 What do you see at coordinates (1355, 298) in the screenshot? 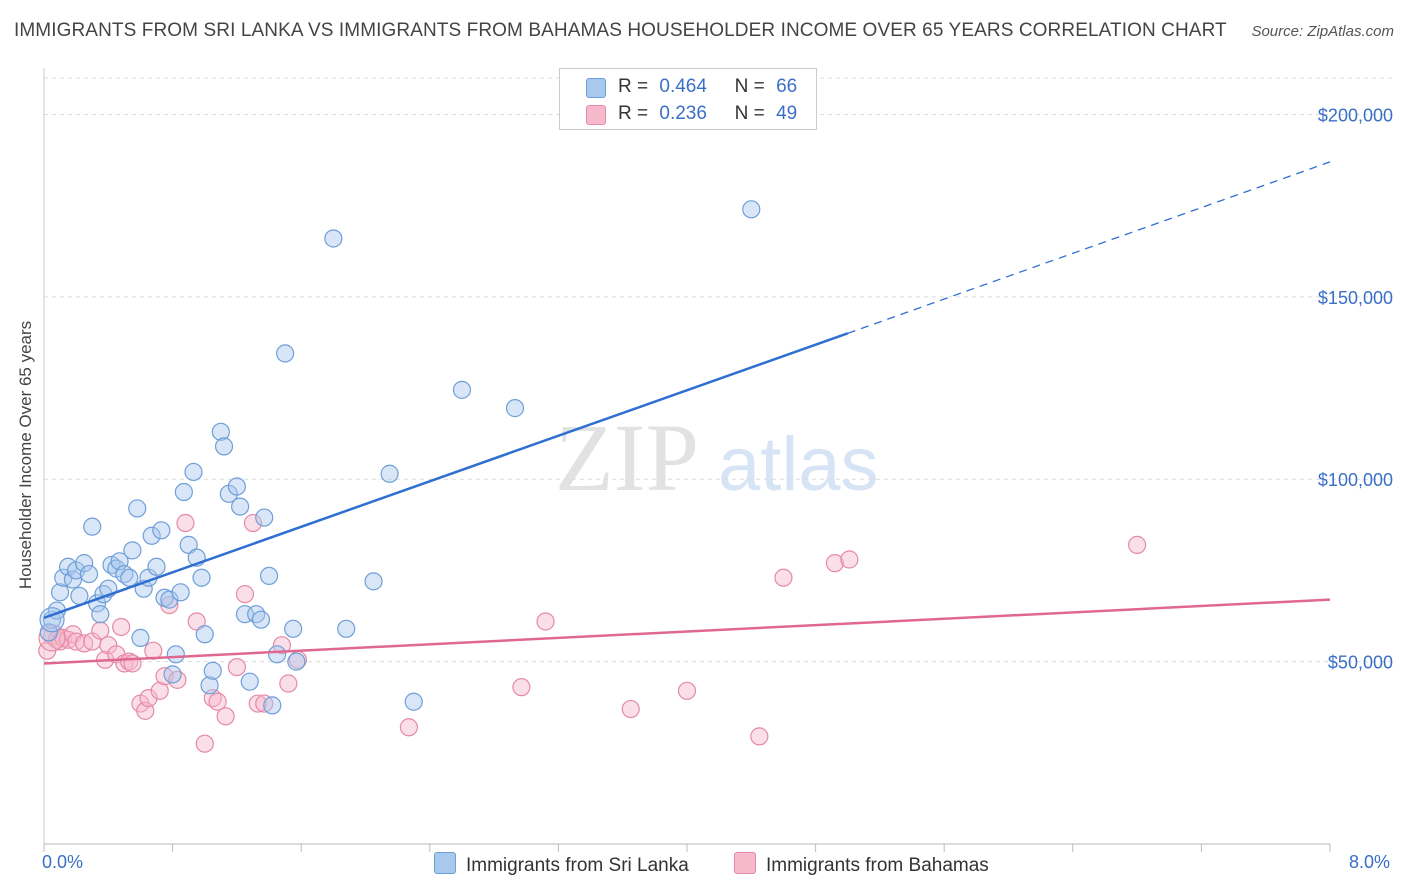
I see `y-tick-label: $150,000` at bounding box center [1355, 298].